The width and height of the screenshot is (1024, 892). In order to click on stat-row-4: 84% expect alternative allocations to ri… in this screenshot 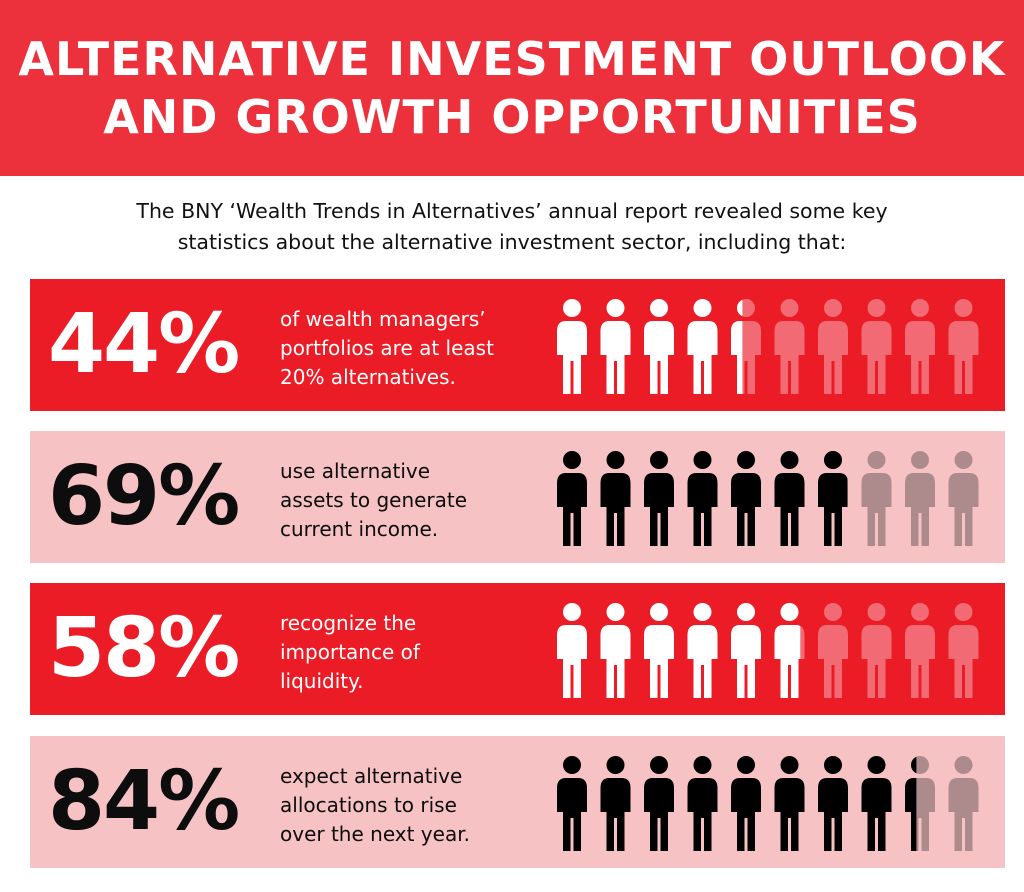, I will do `click(517, 802)`.